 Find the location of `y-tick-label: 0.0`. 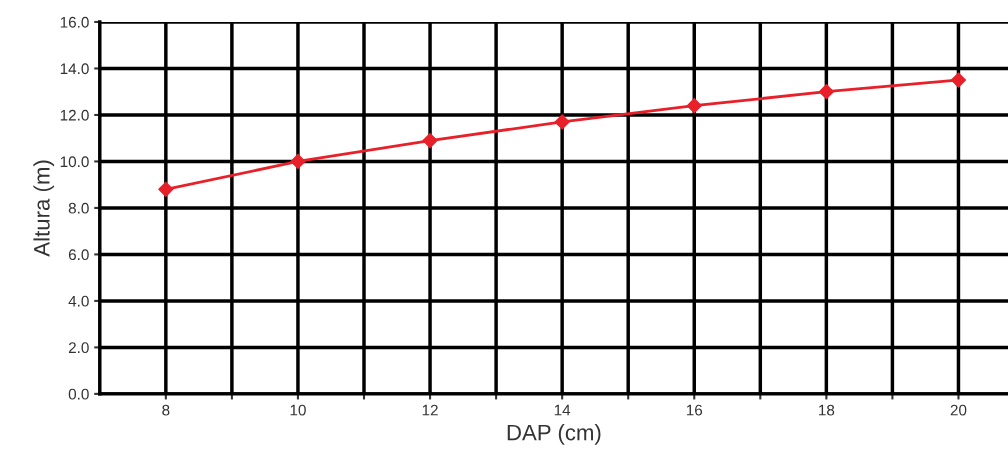

y-tick-label: 0.0 is located at coordinates (78, 394).